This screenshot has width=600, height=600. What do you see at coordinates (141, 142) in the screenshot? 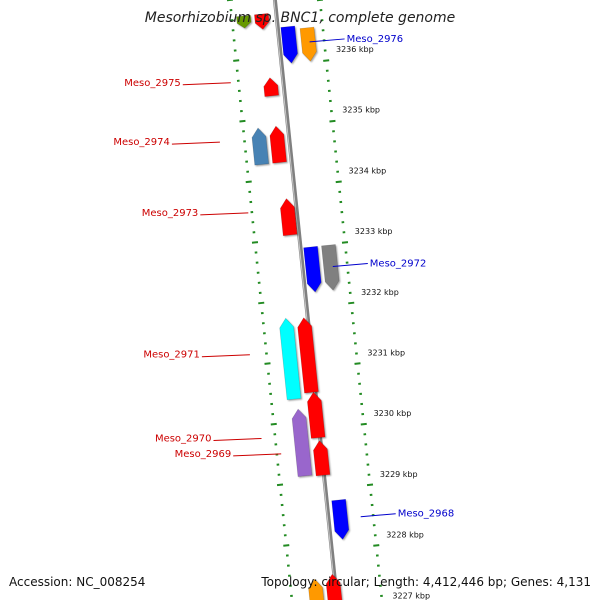
I see `gene-label: Meso_2974` at bounding box center [141, 142].